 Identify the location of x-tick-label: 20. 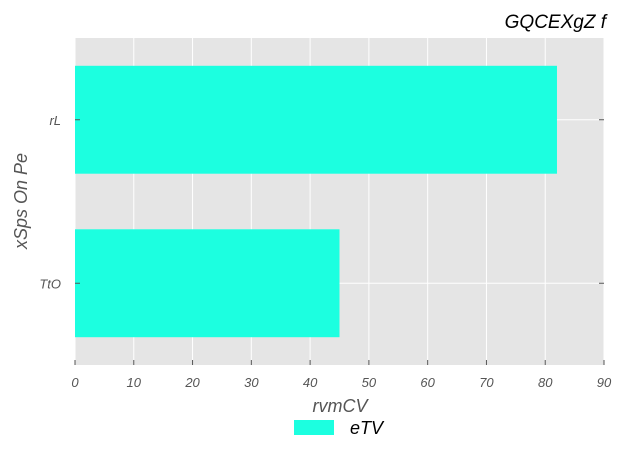
(192, 382).